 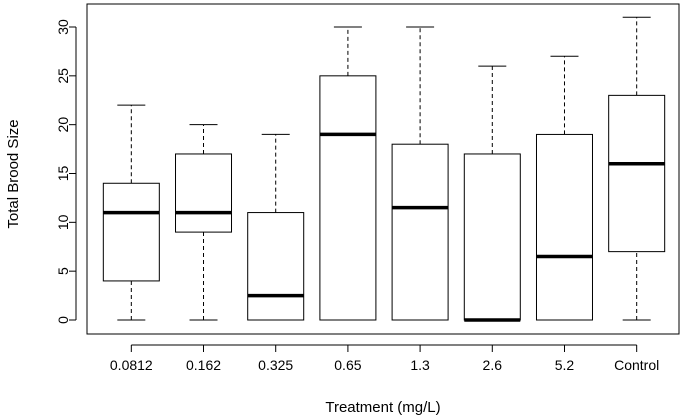 I want to click on box-Control, so click(x=637, y=168).